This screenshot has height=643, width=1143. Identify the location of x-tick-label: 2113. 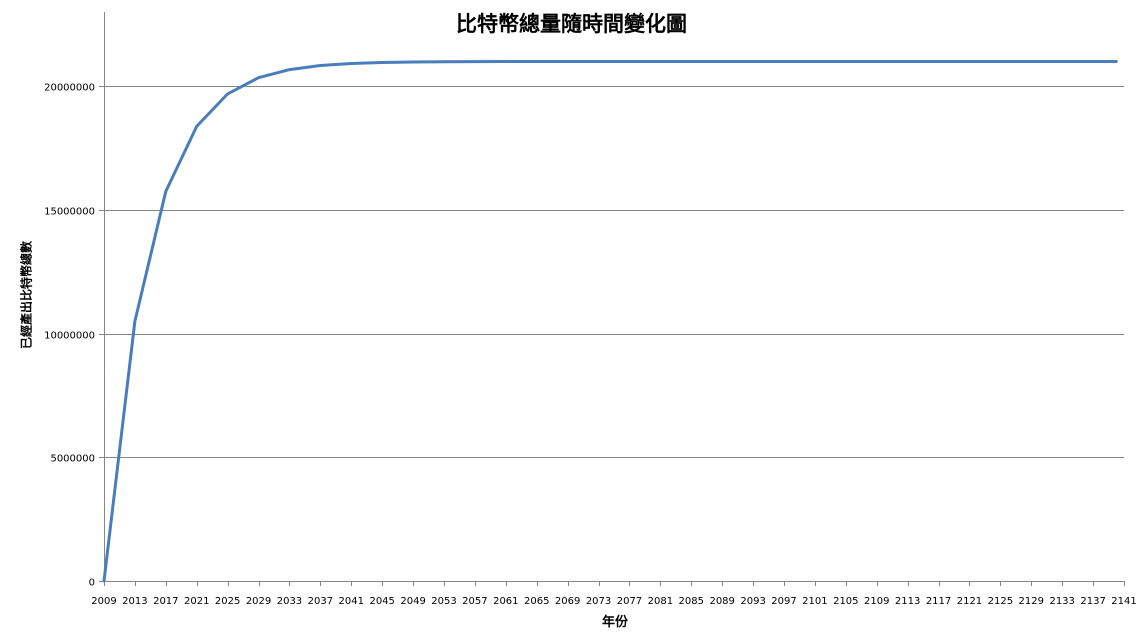
(907, 601).